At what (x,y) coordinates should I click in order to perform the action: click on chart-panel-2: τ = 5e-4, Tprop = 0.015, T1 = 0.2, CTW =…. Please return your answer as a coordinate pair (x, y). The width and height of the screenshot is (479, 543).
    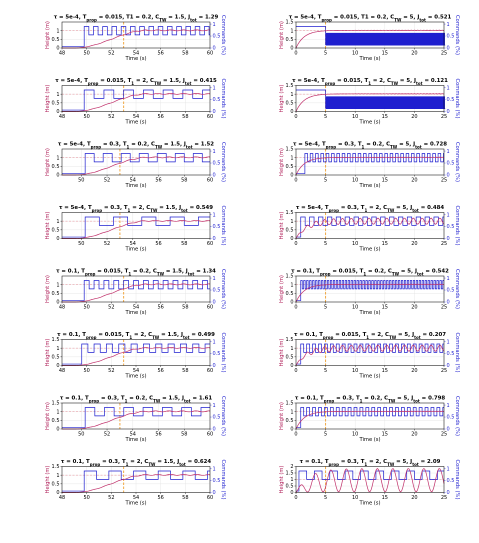
    Looking at the image, I should click on (369, 39).